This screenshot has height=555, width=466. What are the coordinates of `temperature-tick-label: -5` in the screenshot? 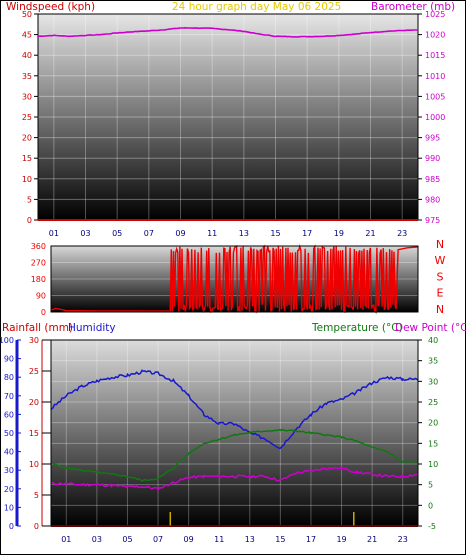 It's located at (432, 526).